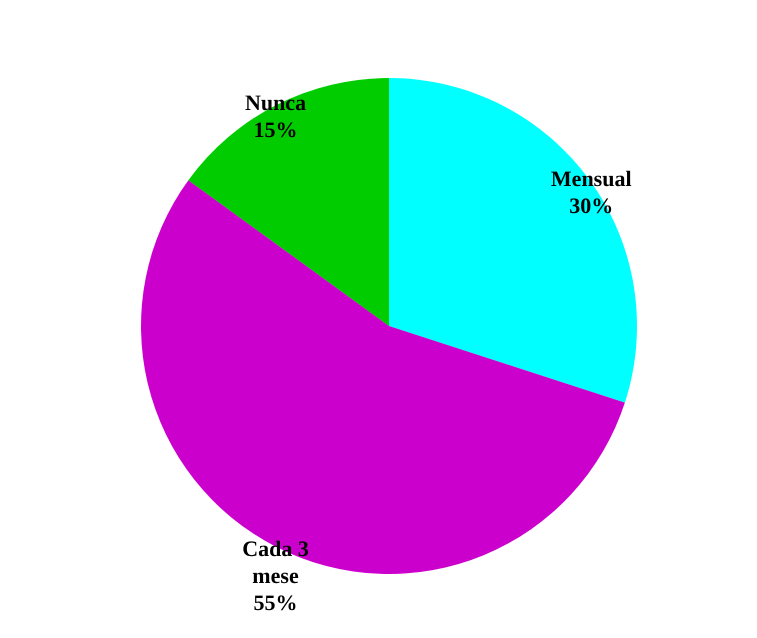  Describe the element at coordinates (276, 602) in the screenshot. I see `data-label: 55%` at that location.